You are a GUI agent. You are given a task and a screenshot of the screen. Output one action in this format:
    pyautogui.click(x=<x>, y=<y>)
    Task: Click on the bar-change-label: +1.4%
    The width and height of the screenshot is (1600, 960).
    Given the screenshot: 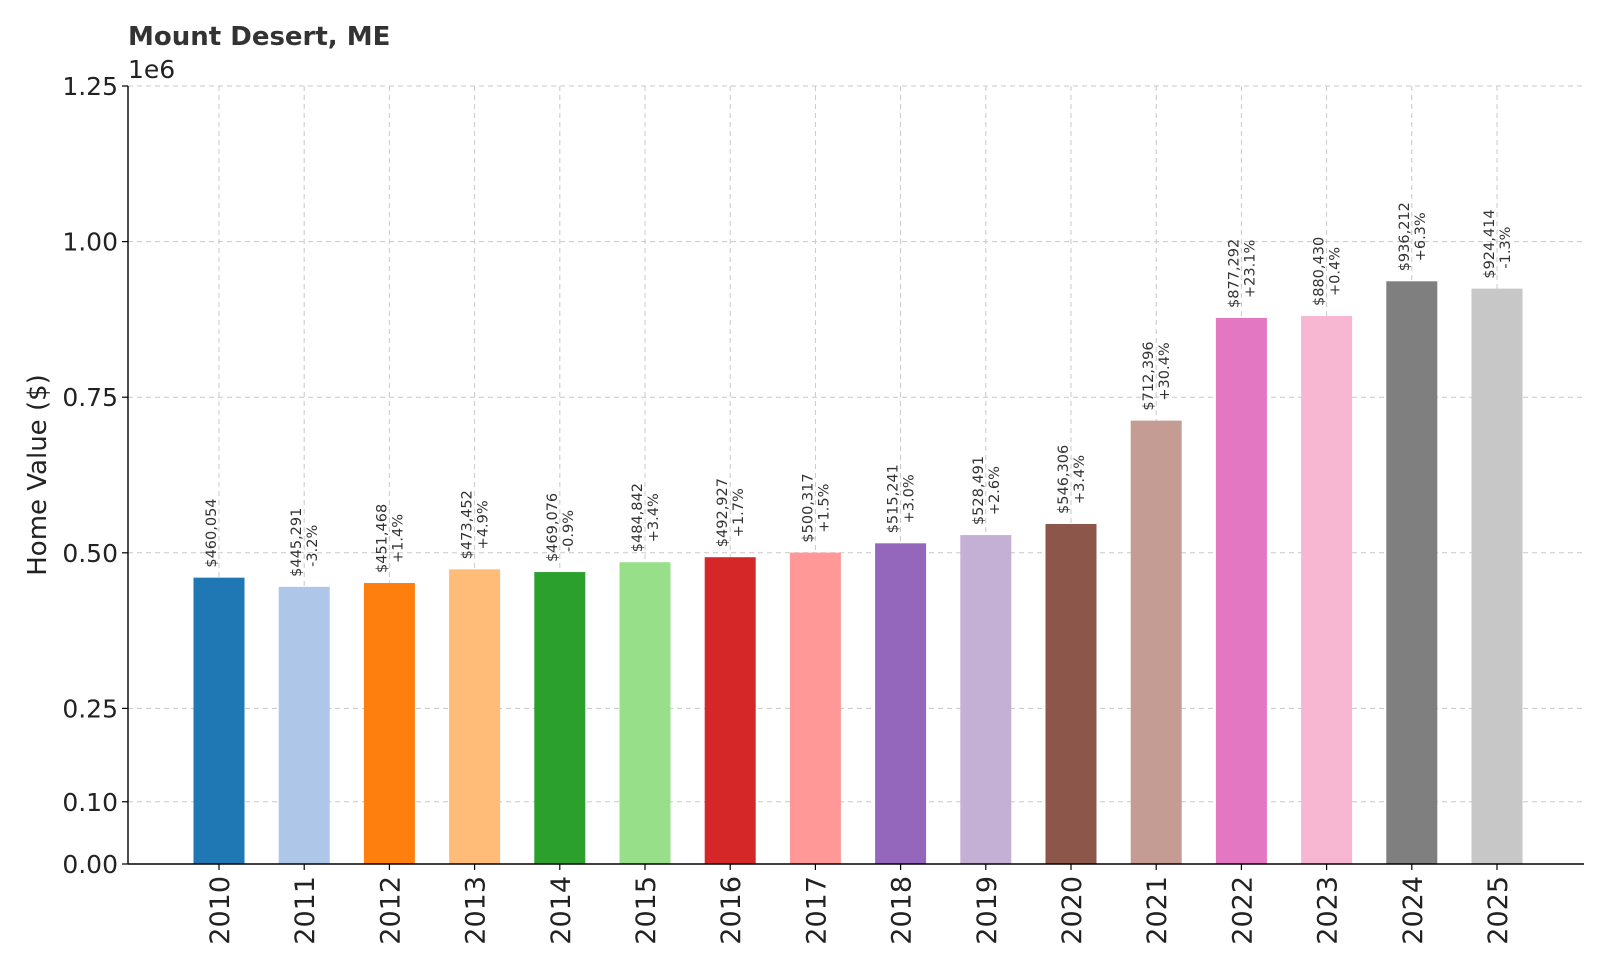 What is the action you would take?
    pyautogui.click(x=398, y=538)
    